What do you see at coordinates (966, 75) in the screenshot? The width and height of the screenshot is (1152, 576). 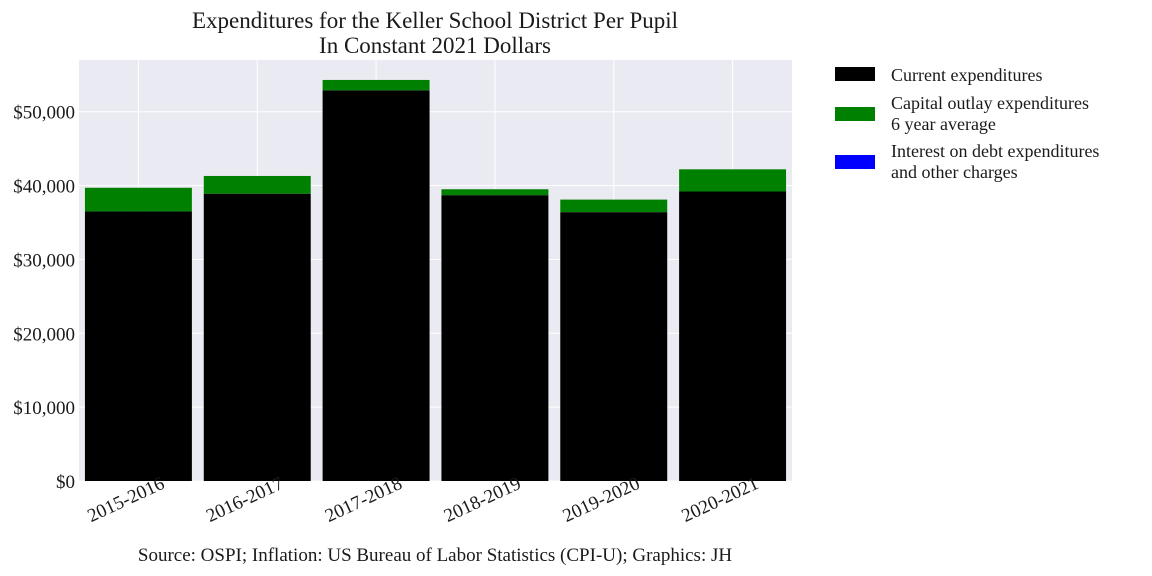 I see `legend-label: Current expenditures` at bounding box center [966, 75].